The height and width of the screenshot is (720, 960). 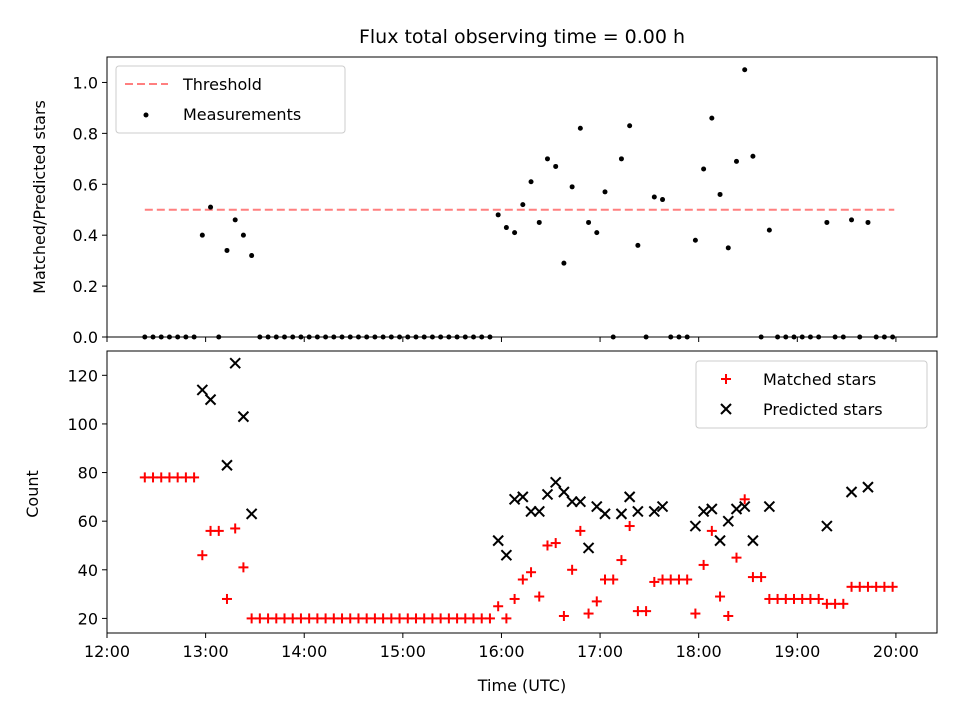 I want to click on legend-measurements-label: Measurements, so click(x=242, y=114).